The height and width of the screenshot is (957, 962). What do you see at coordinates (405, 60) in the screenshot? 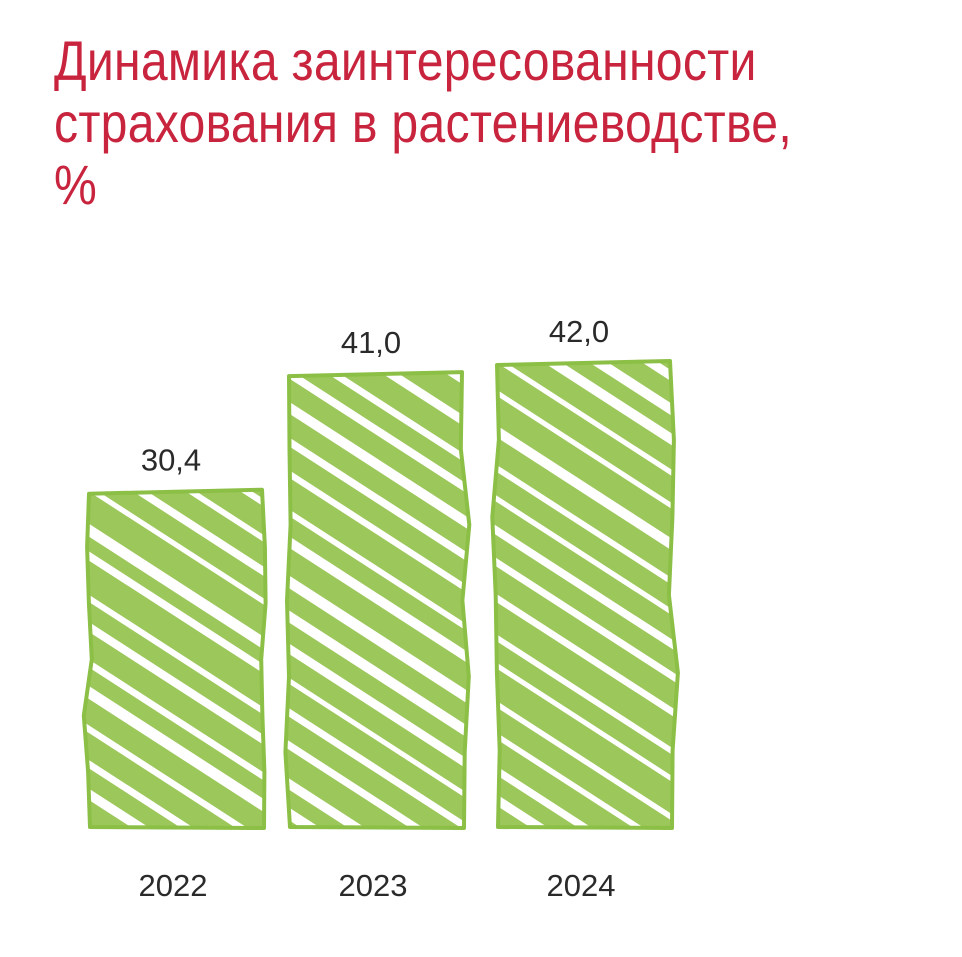
I see `chart-title-line-1: Динамика заинтересованности` at bounding box center [405, 60].